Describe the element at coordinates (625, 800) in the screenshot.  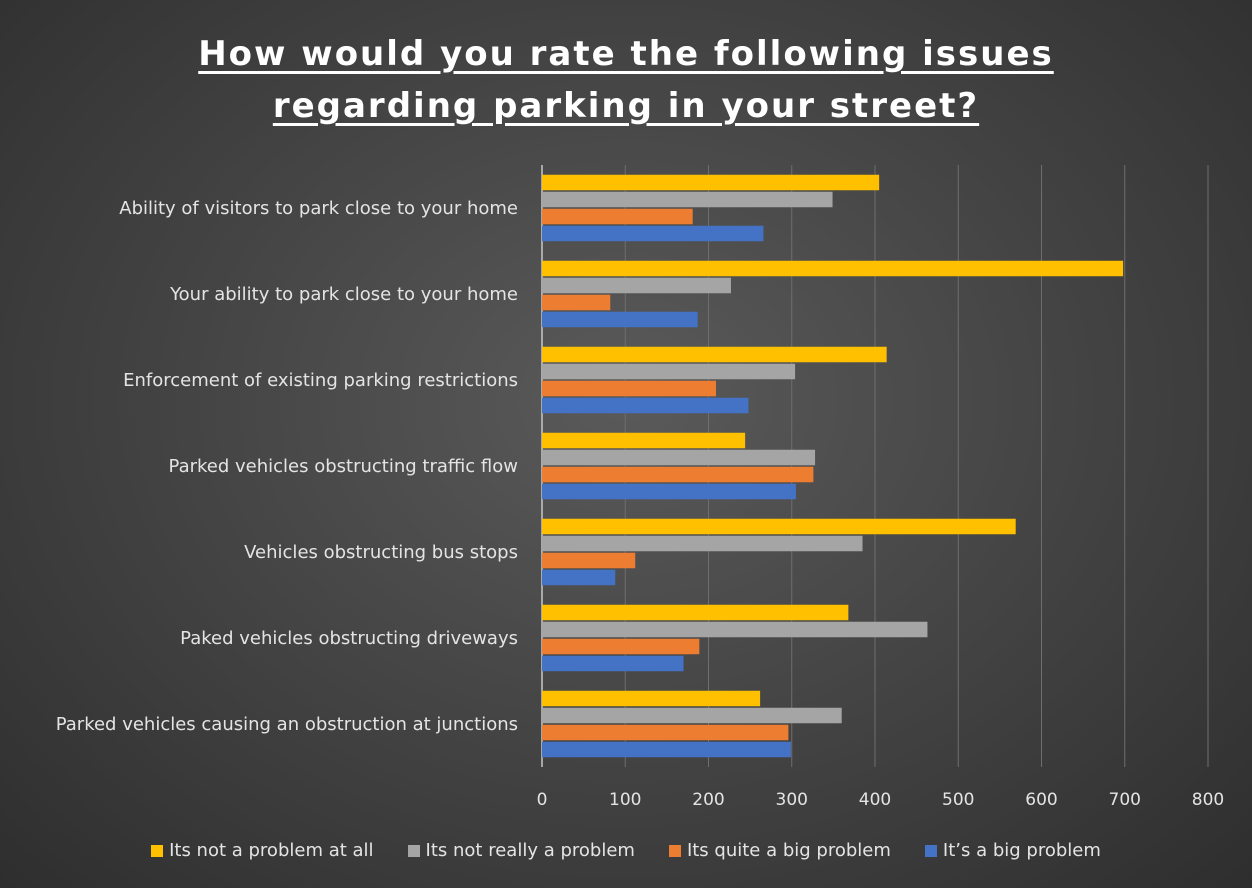
I see `x-tick-label: 100` at that location.